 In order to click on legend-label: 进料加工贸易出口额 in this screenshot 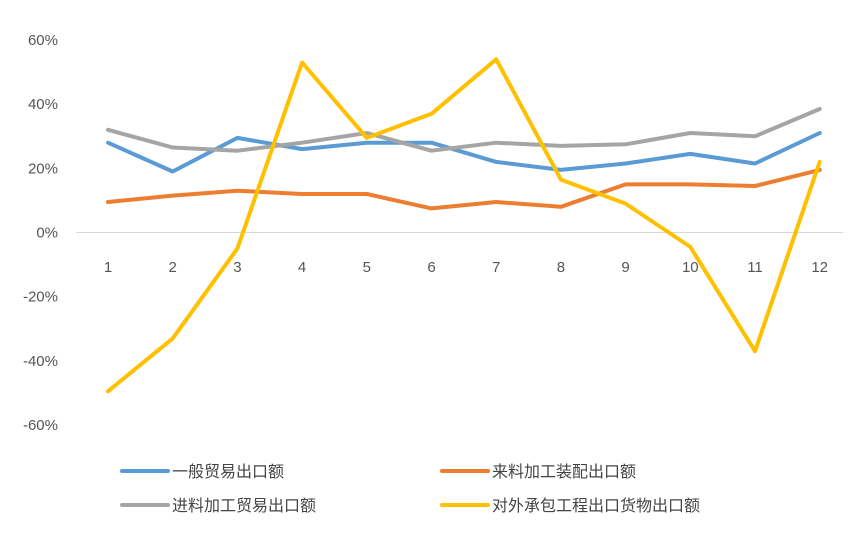, I will do `click(244, 505)`.